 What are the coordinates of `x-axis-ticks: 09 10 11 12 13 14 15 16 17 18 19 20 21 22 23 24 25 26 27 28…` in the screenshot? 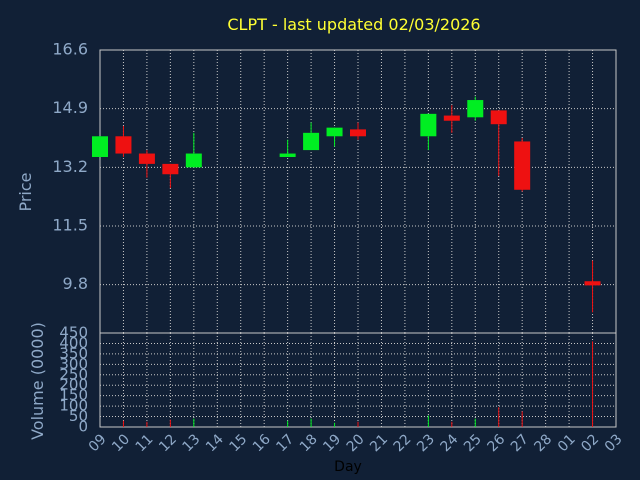 It's located at (356, 443).